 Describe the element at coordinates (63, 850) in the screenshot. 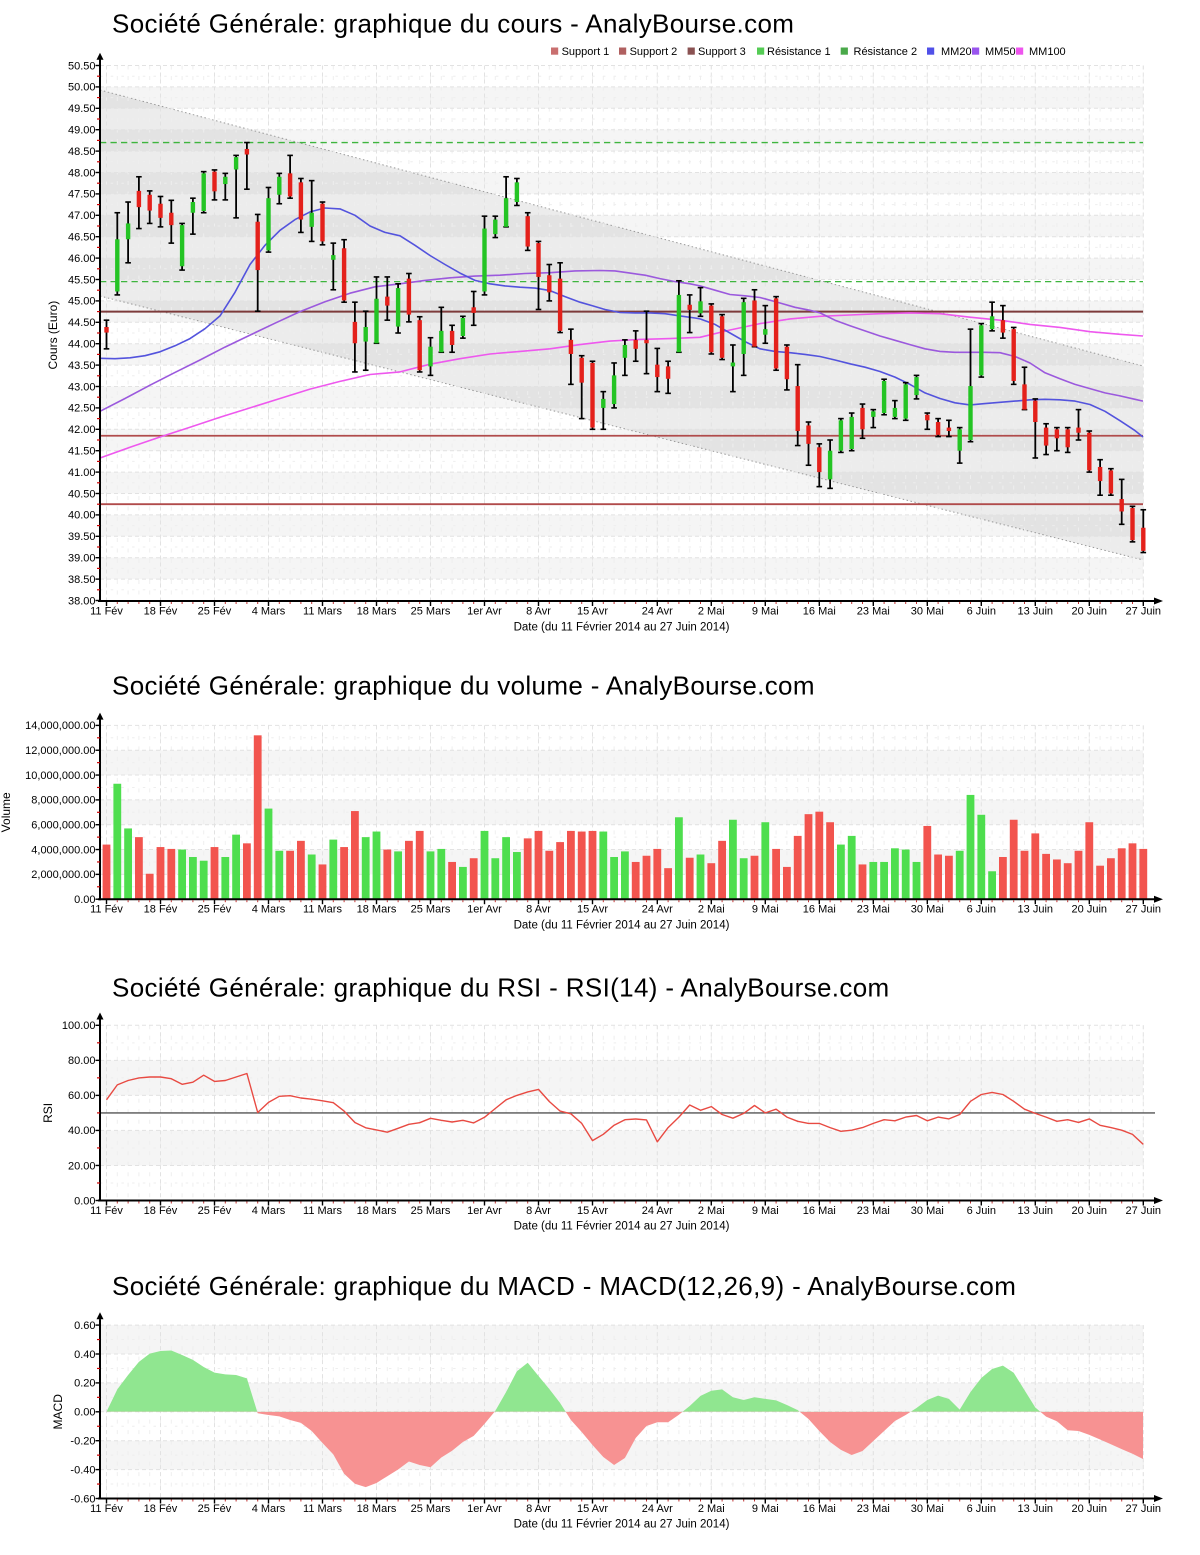

I see `svg-text: 4,000,000.00` at that location.